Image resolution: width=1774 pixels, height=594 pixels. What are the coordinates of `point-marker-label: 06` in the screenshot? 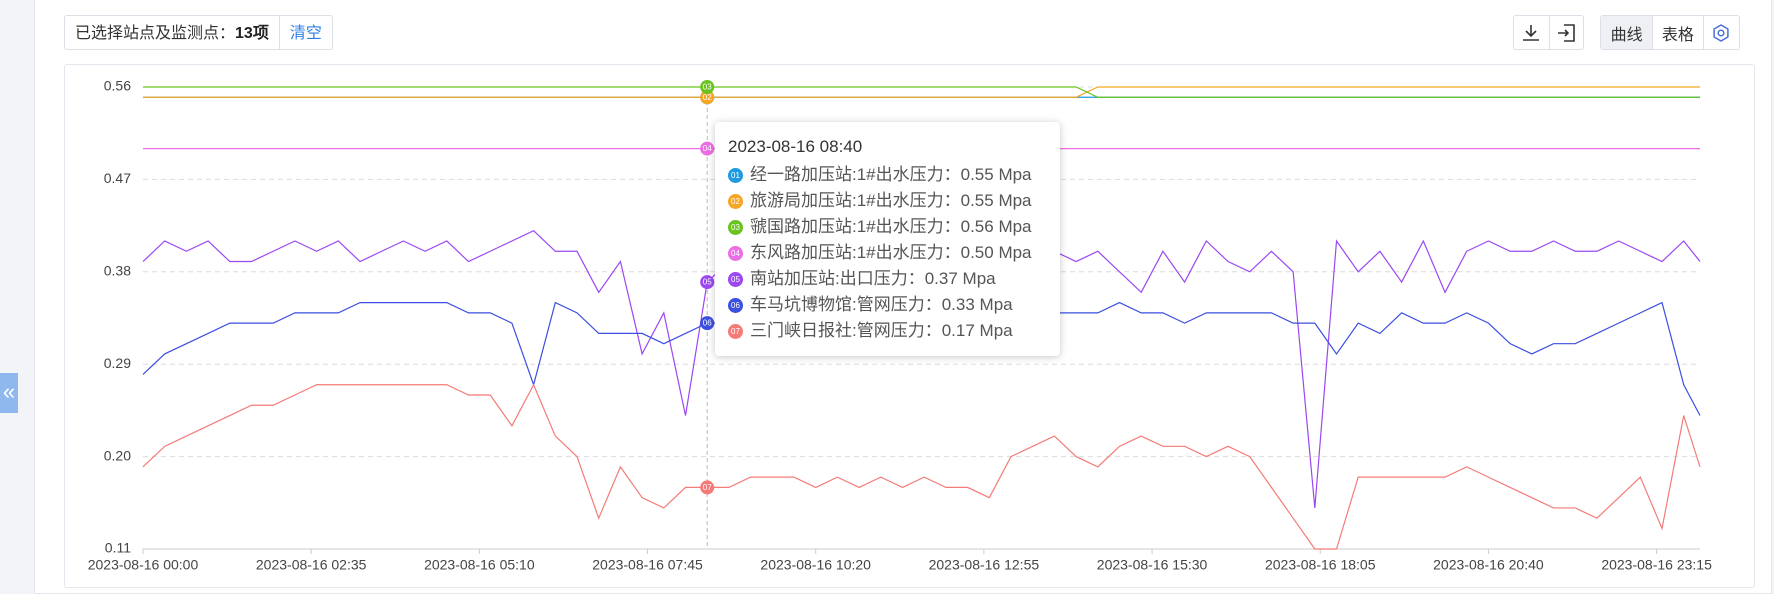 It's located at (707, 323).